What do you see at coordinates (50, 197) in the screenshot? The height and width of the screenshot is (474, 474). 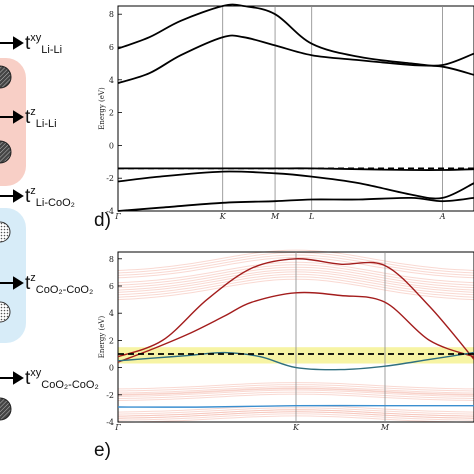 I see `hopping-label-3: tzLi-CoO₂` at bounding box center [50, 197].